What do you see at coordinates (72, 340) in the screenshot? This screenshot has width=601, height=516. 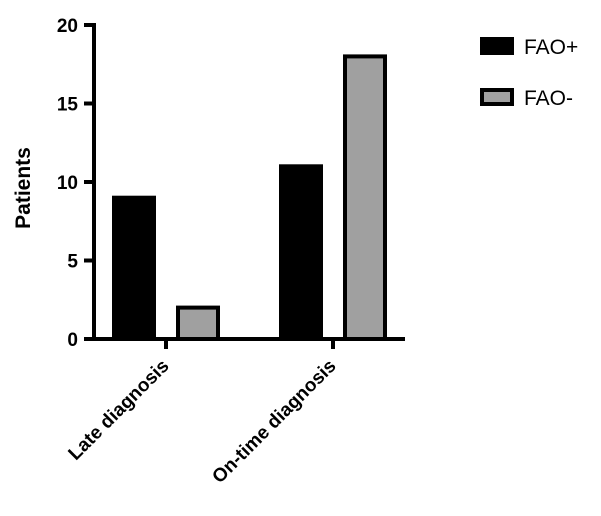 I see `y-tick-label: 0` at bounding box center [72, 340].